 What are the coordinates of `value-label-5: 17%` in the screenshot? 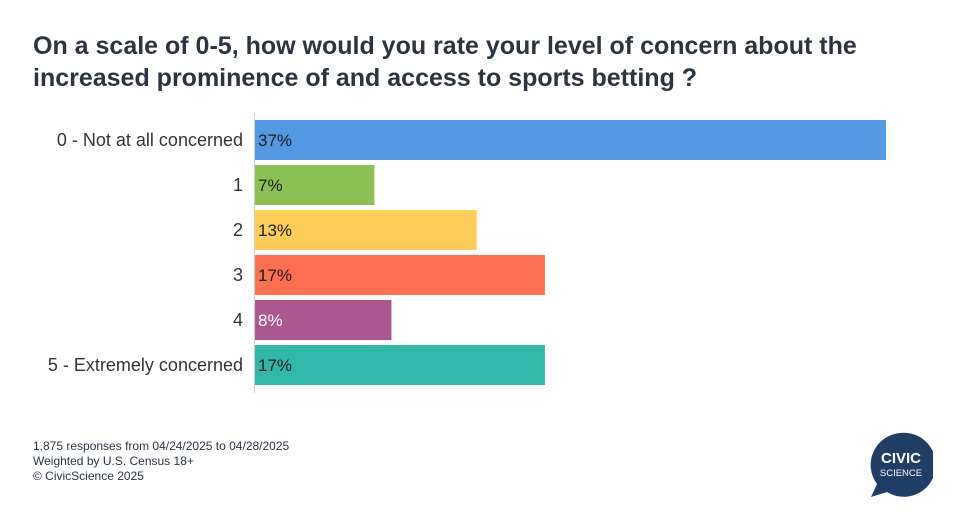 It's located at (275, 365).